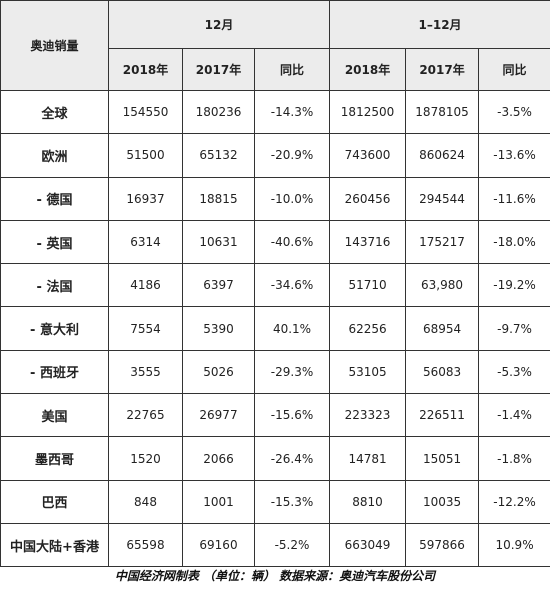 The height and width of the screenshot is (589, 550). I want to click on table-cell: 53105, so click(368, 372).